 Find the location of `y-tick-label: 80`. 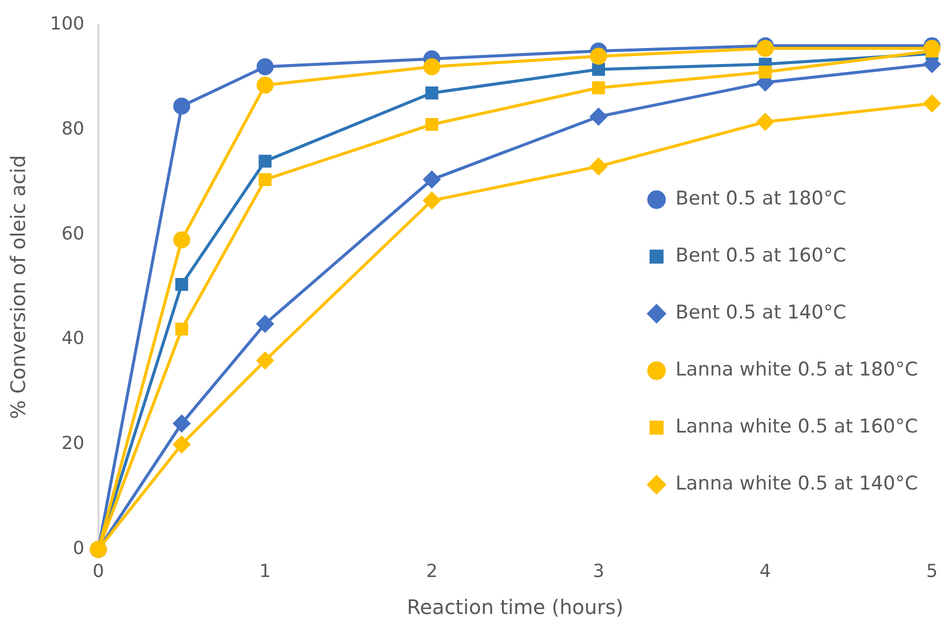

y-tick-label: 80 is located at coordinates (72, 129).